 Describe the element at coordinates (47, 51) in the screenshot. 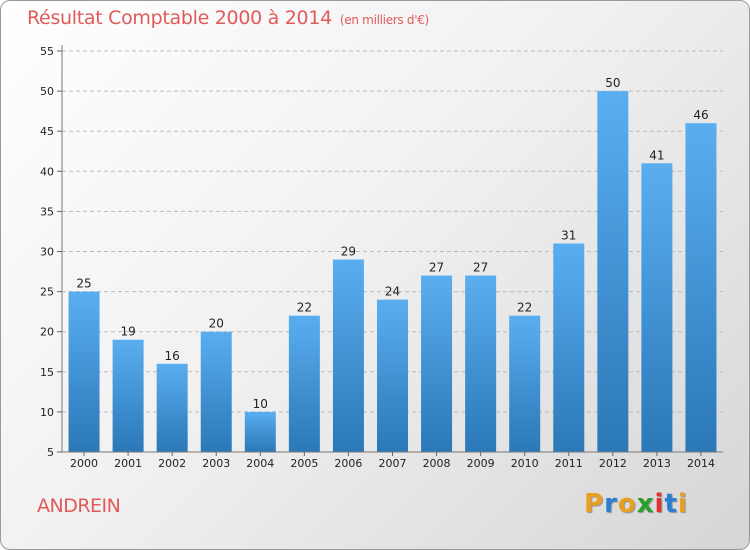

I see `y-tick-label: 55` at that location.